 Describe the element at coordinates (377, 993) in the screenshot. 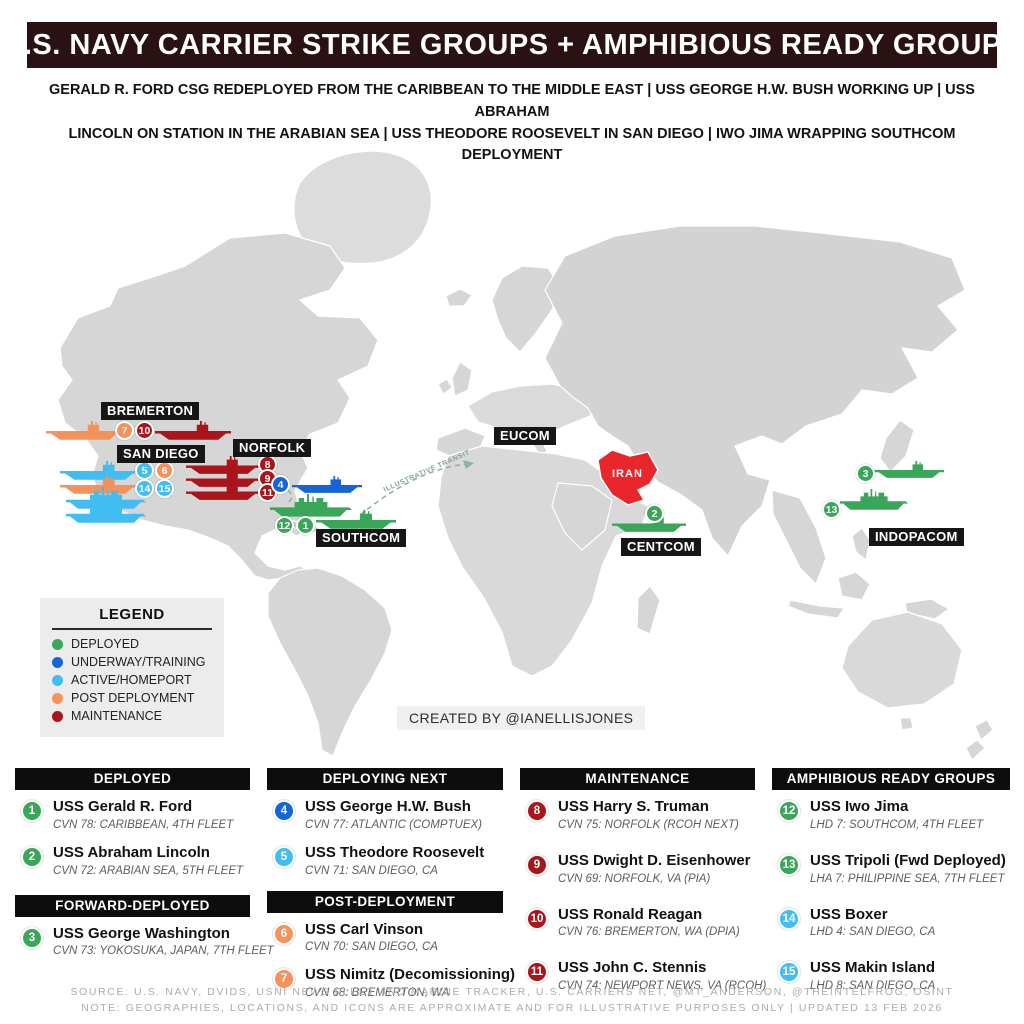

I see `ship-detail: CVN 68: BREMERTON, WA` at that location.